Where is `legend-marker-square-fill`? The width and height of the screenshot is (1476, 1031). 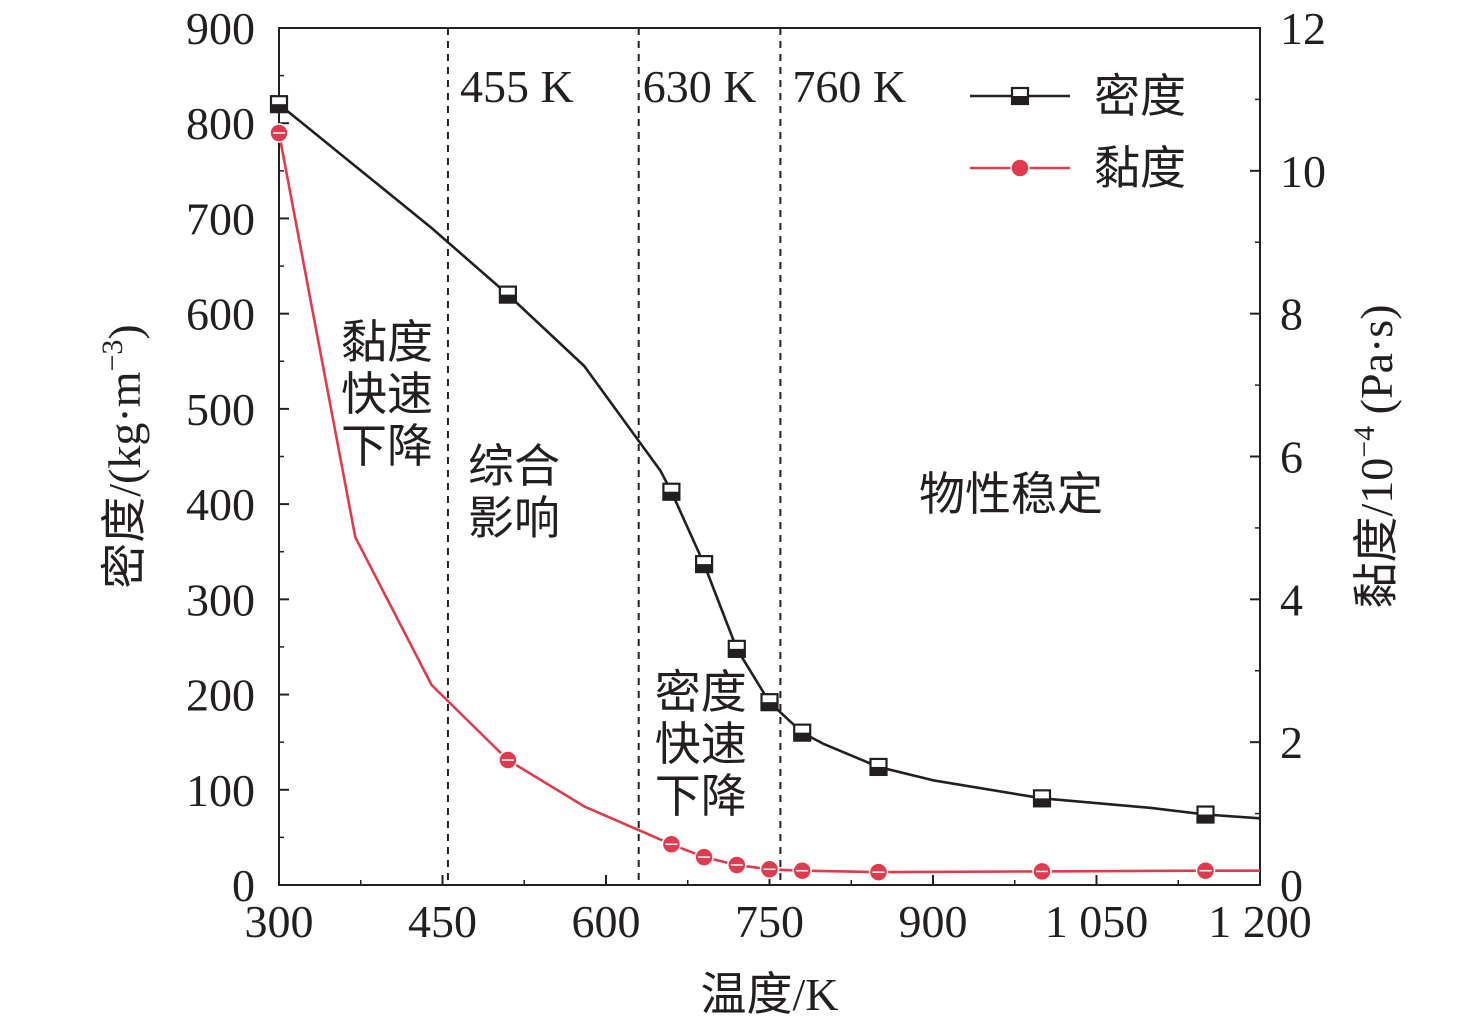 legend-marker-square-fill is located at coordinates (1020, 100).